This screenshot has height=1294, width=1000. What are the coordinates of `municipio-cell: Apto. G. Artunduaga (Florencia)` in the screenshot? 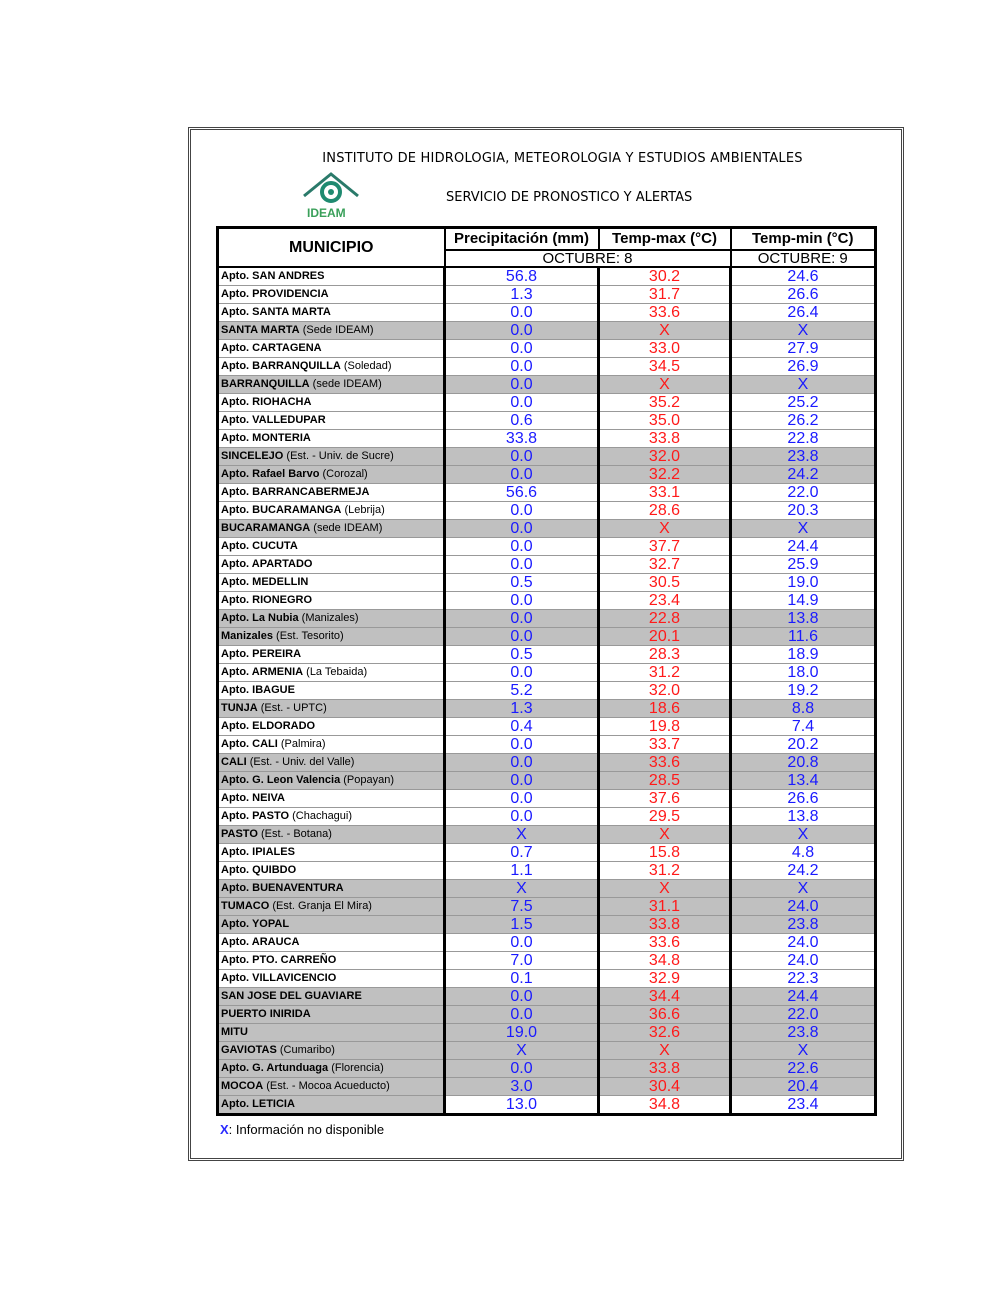 It's located at (331, 1068).